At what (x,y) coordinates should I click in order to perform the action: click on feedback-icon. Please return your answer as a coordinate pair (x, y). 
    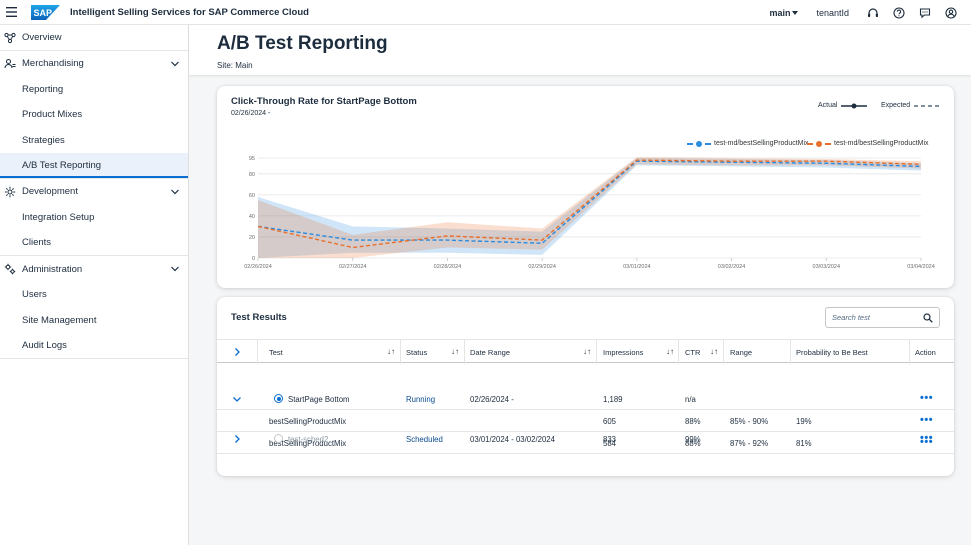
    Looking at the image, I should click on (925, 13).